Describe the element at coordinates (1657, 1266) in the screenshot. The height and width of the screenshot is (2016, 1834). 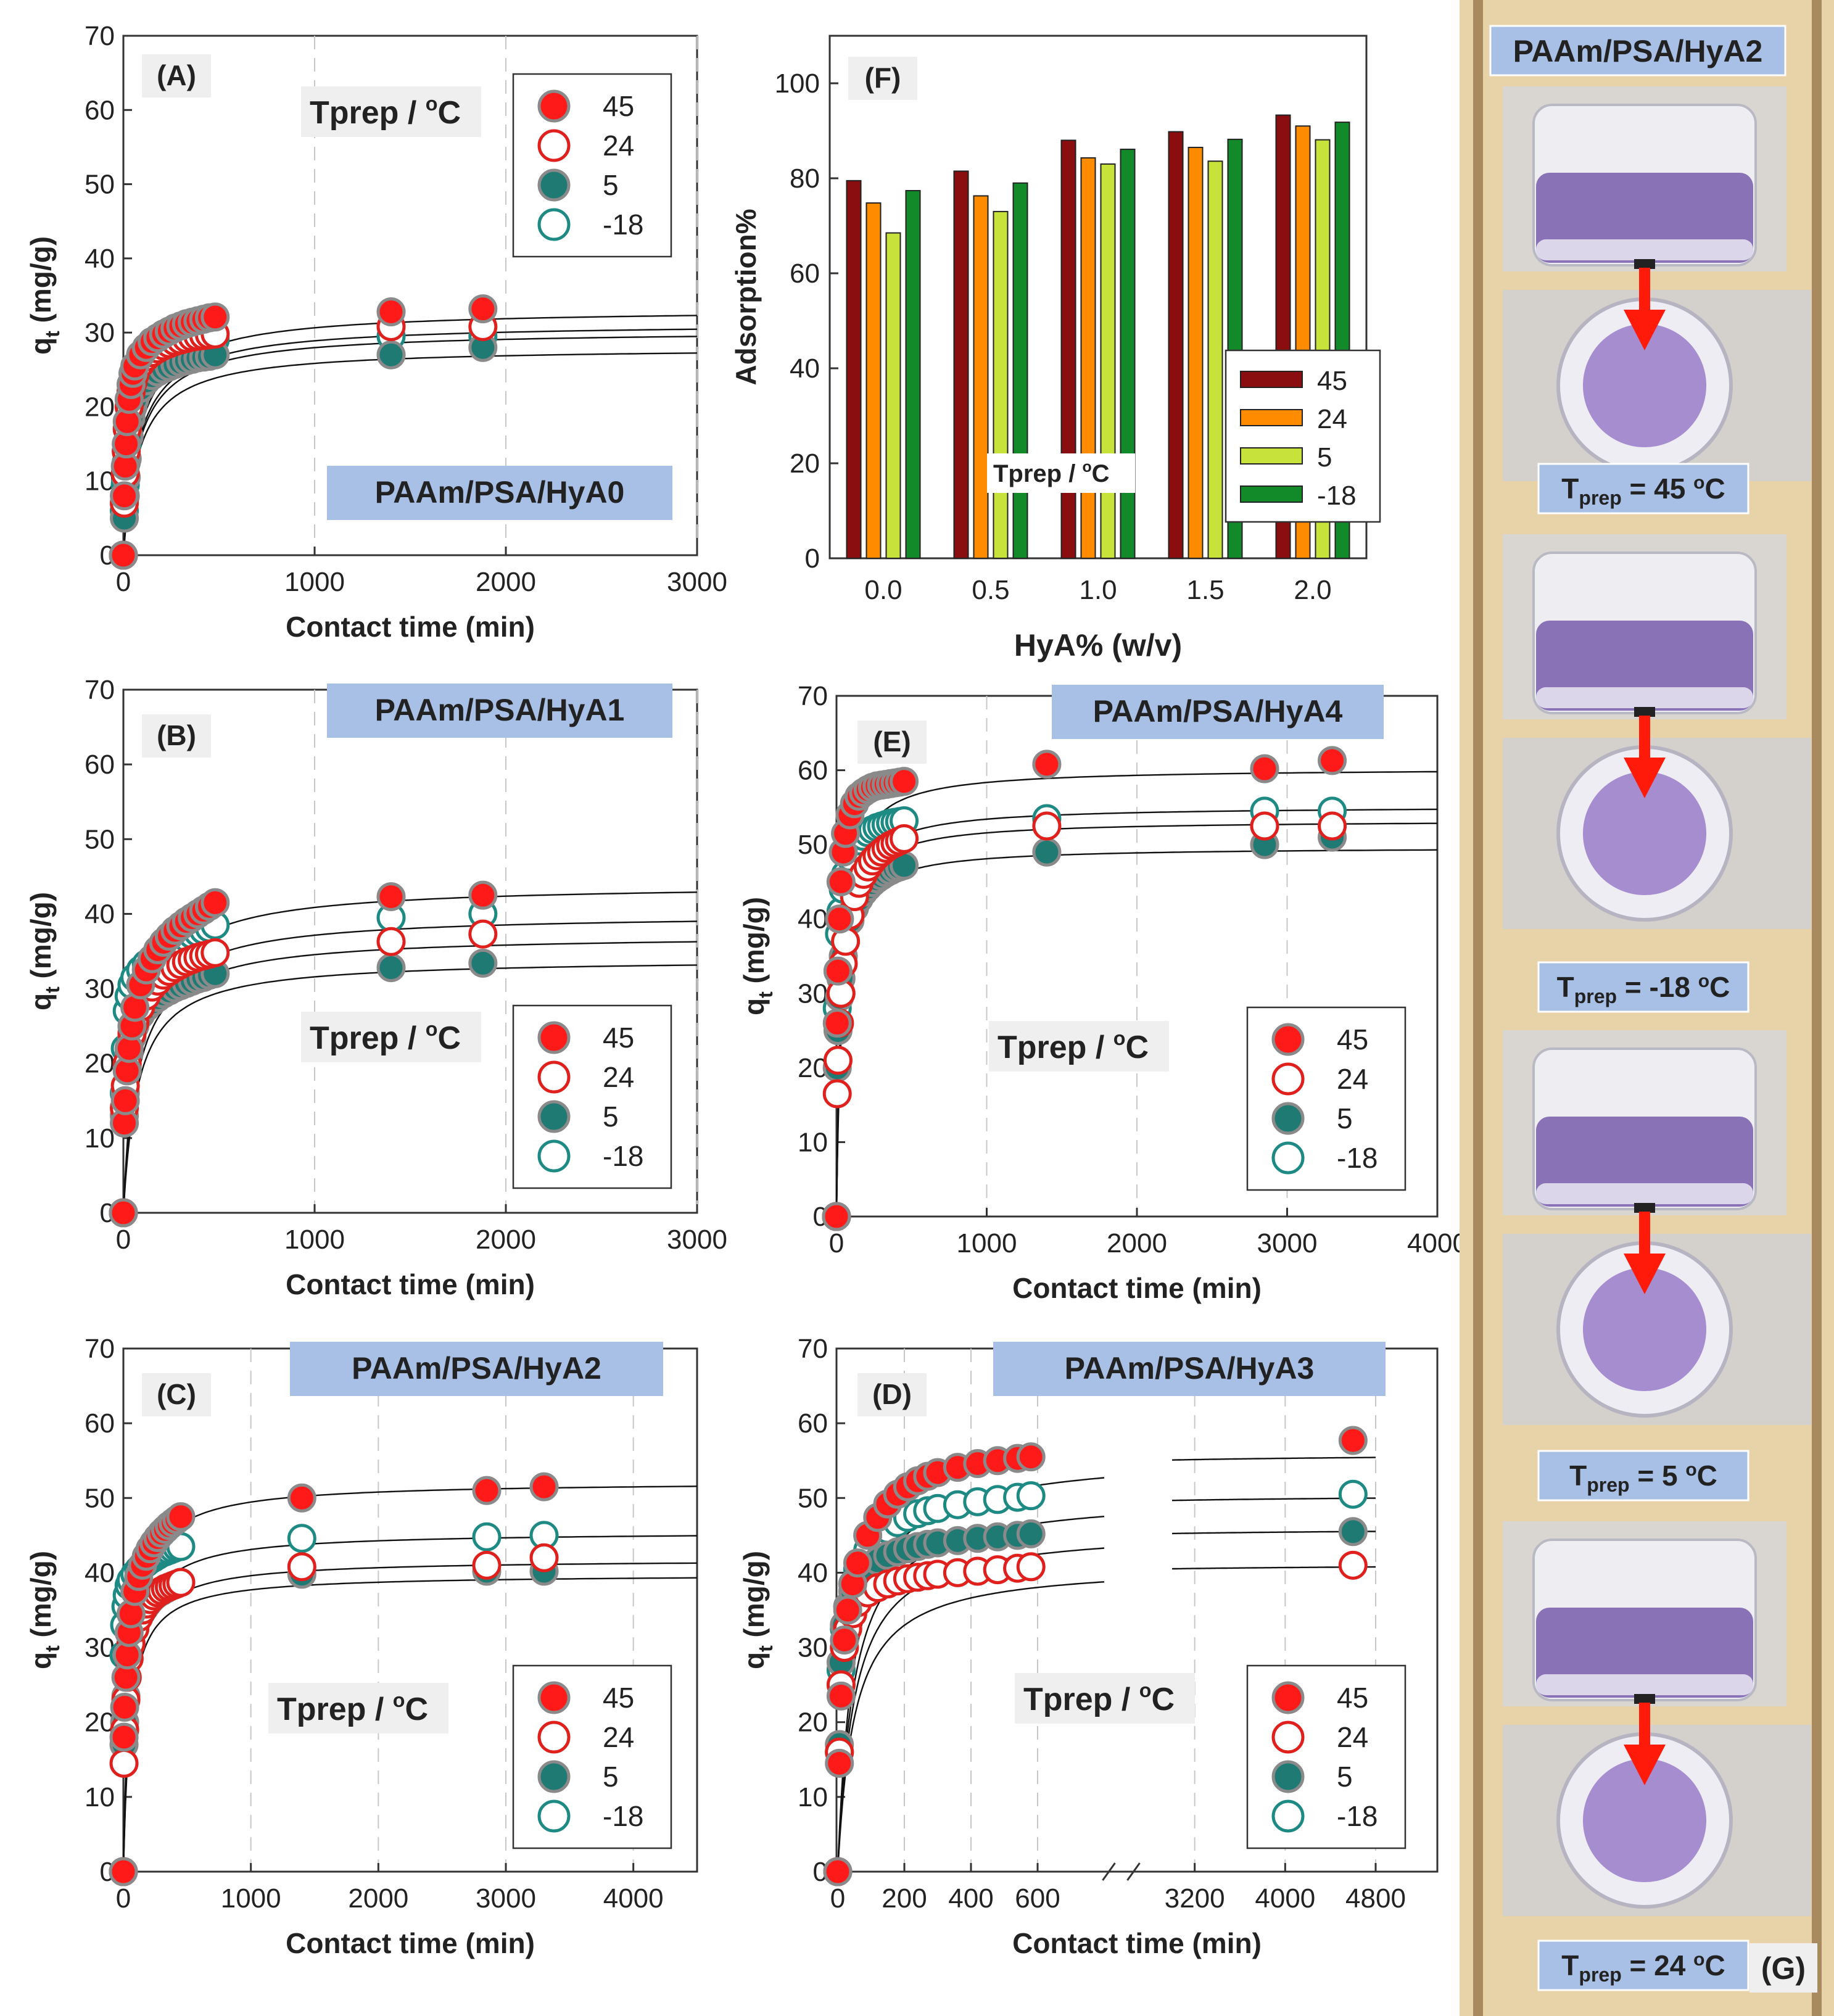
I see `photo-pair-3: Tprep = 5 oC` at that location.